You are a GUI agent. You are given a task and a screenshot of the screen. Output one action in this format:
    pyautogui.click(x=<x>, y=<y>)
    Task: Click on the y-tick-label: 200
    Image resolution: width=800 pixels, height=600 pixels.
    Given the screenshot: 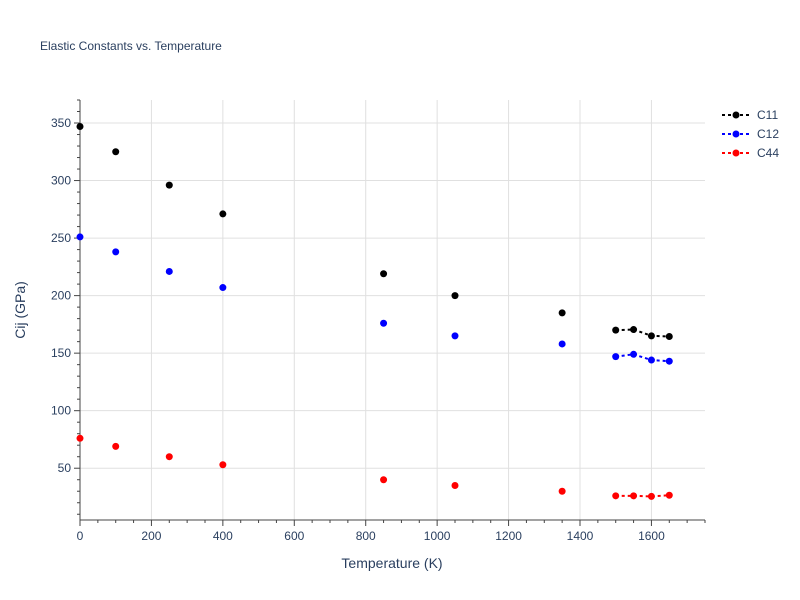 What is the action you would take?
    pyautogui.click(x=61, y=296)
    